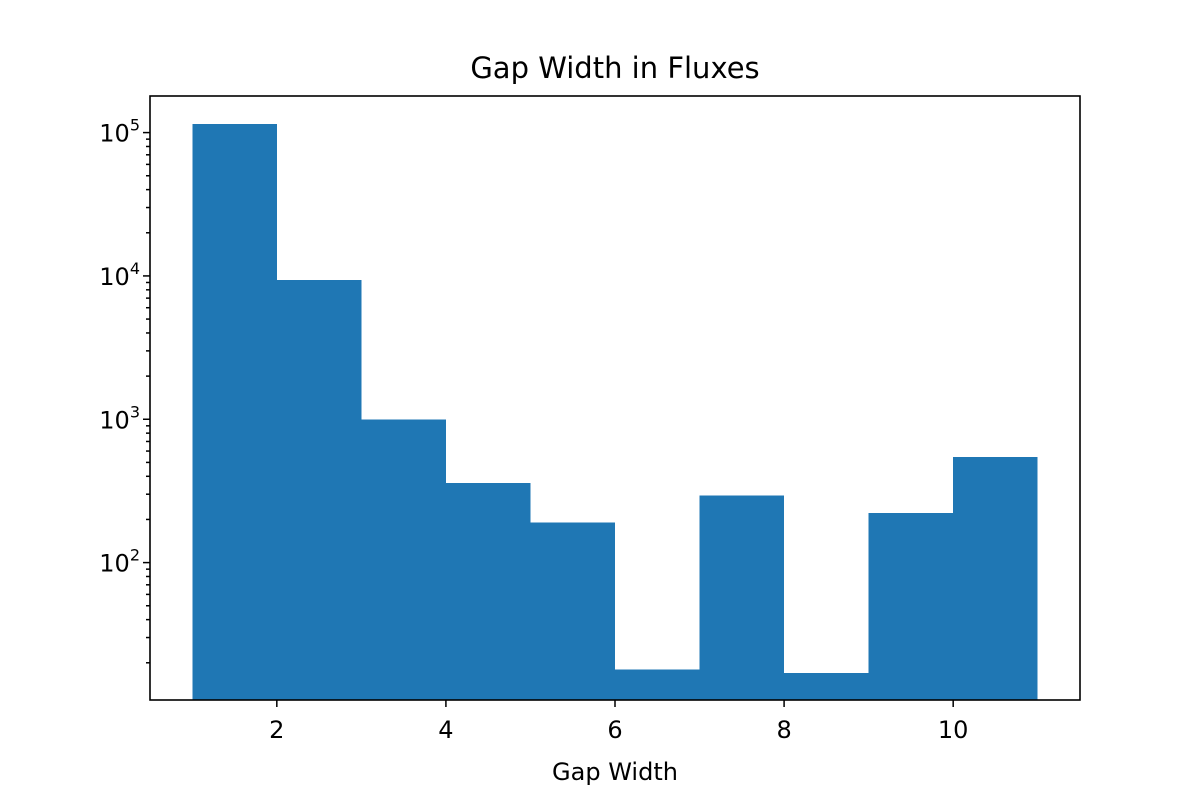 This screenshot has width=1200, height=800. I want to click on y-axis-ticks: 10² 10³ 10⁴ 10⁵, so click(124, 347).